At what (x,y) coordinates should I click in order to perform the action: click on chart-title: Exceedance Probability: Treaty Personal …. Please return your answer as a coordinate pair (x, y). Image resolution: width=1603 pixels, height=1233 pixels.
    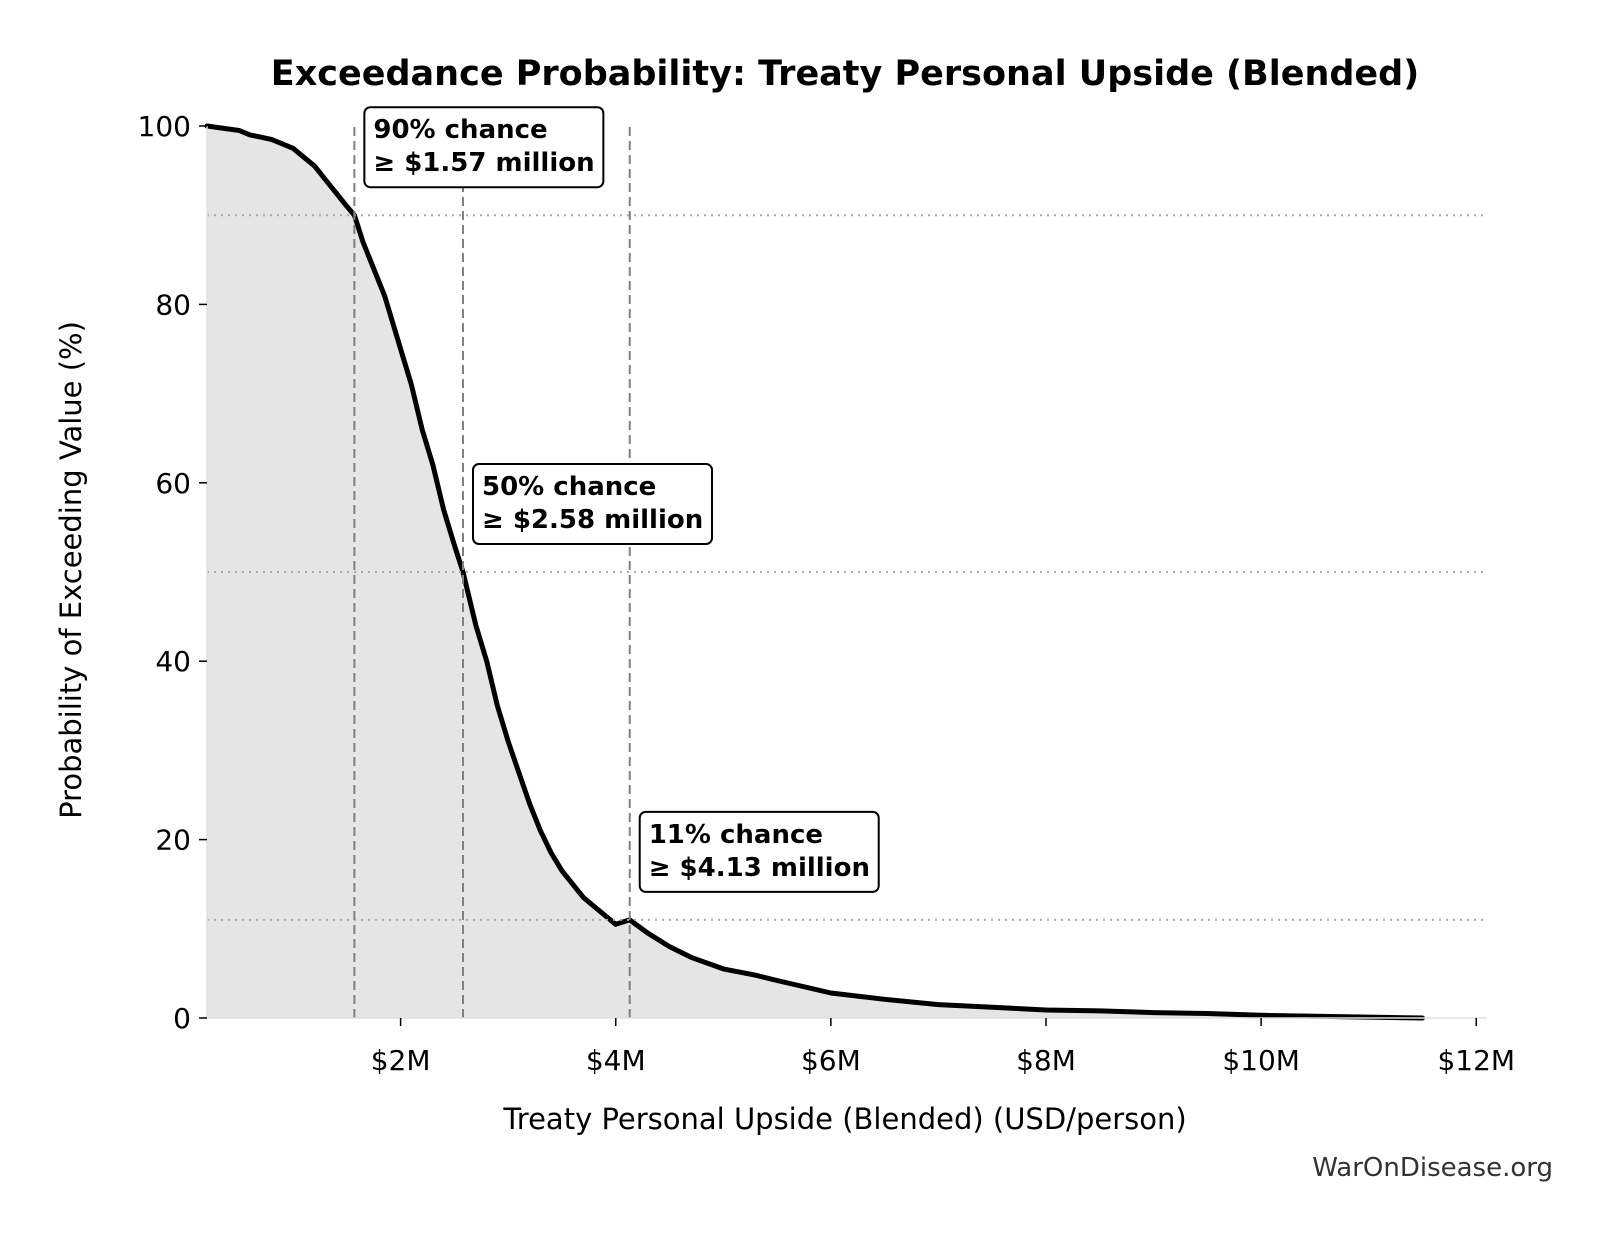
    Looking at the image, I should click on (845, 74).